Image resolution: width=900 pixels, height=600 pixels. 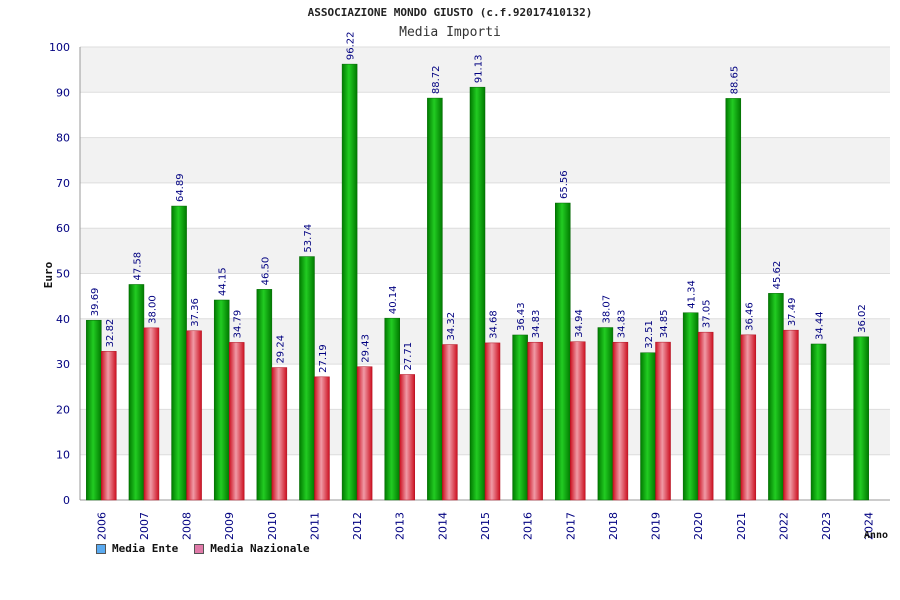 What do you see at coordinates (450, 32) in the screenshot?
I see `chart-subtitle: Media Importi` at bounding box center [450, 32].